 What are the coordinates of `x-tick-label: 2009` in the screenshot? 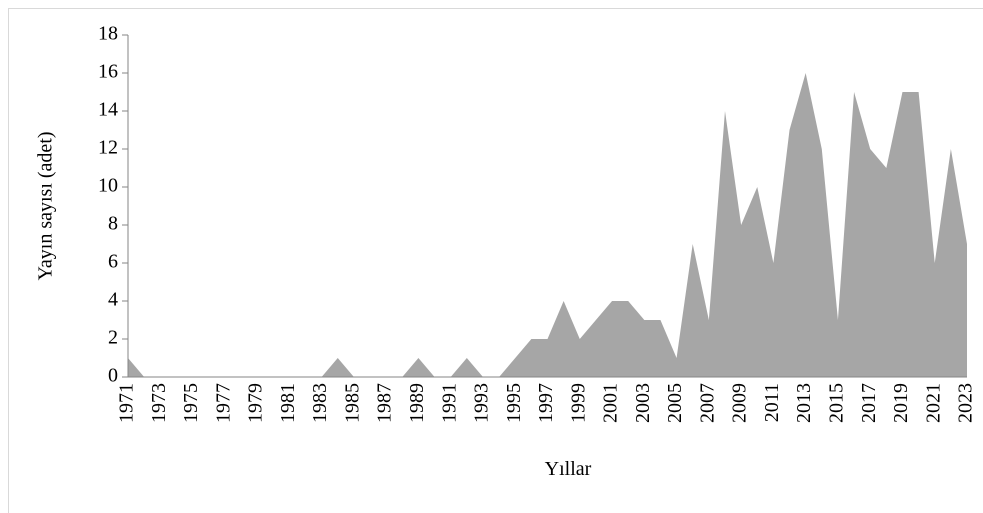 It's located at (740, 403).